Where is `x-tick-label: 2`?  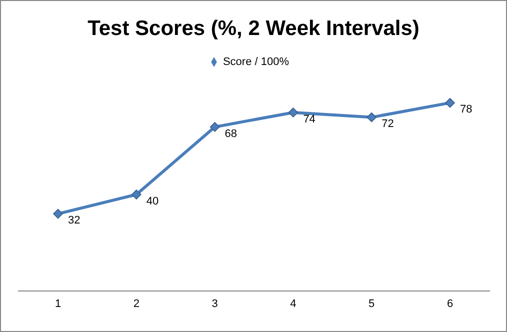
x-tick-label: 2 is located at coordinates (136, 304).